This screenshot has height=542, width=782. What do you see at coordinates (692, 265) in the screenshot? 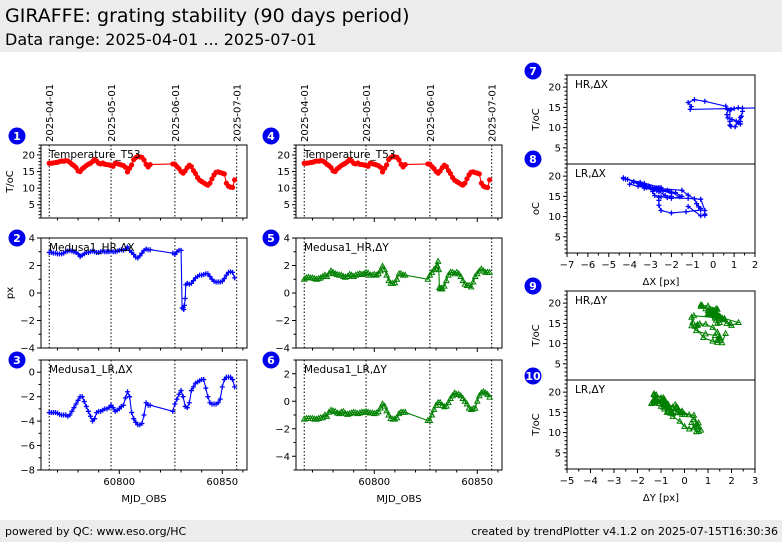
I see `x-tick-label: −1` at bounding box center [692, 265].